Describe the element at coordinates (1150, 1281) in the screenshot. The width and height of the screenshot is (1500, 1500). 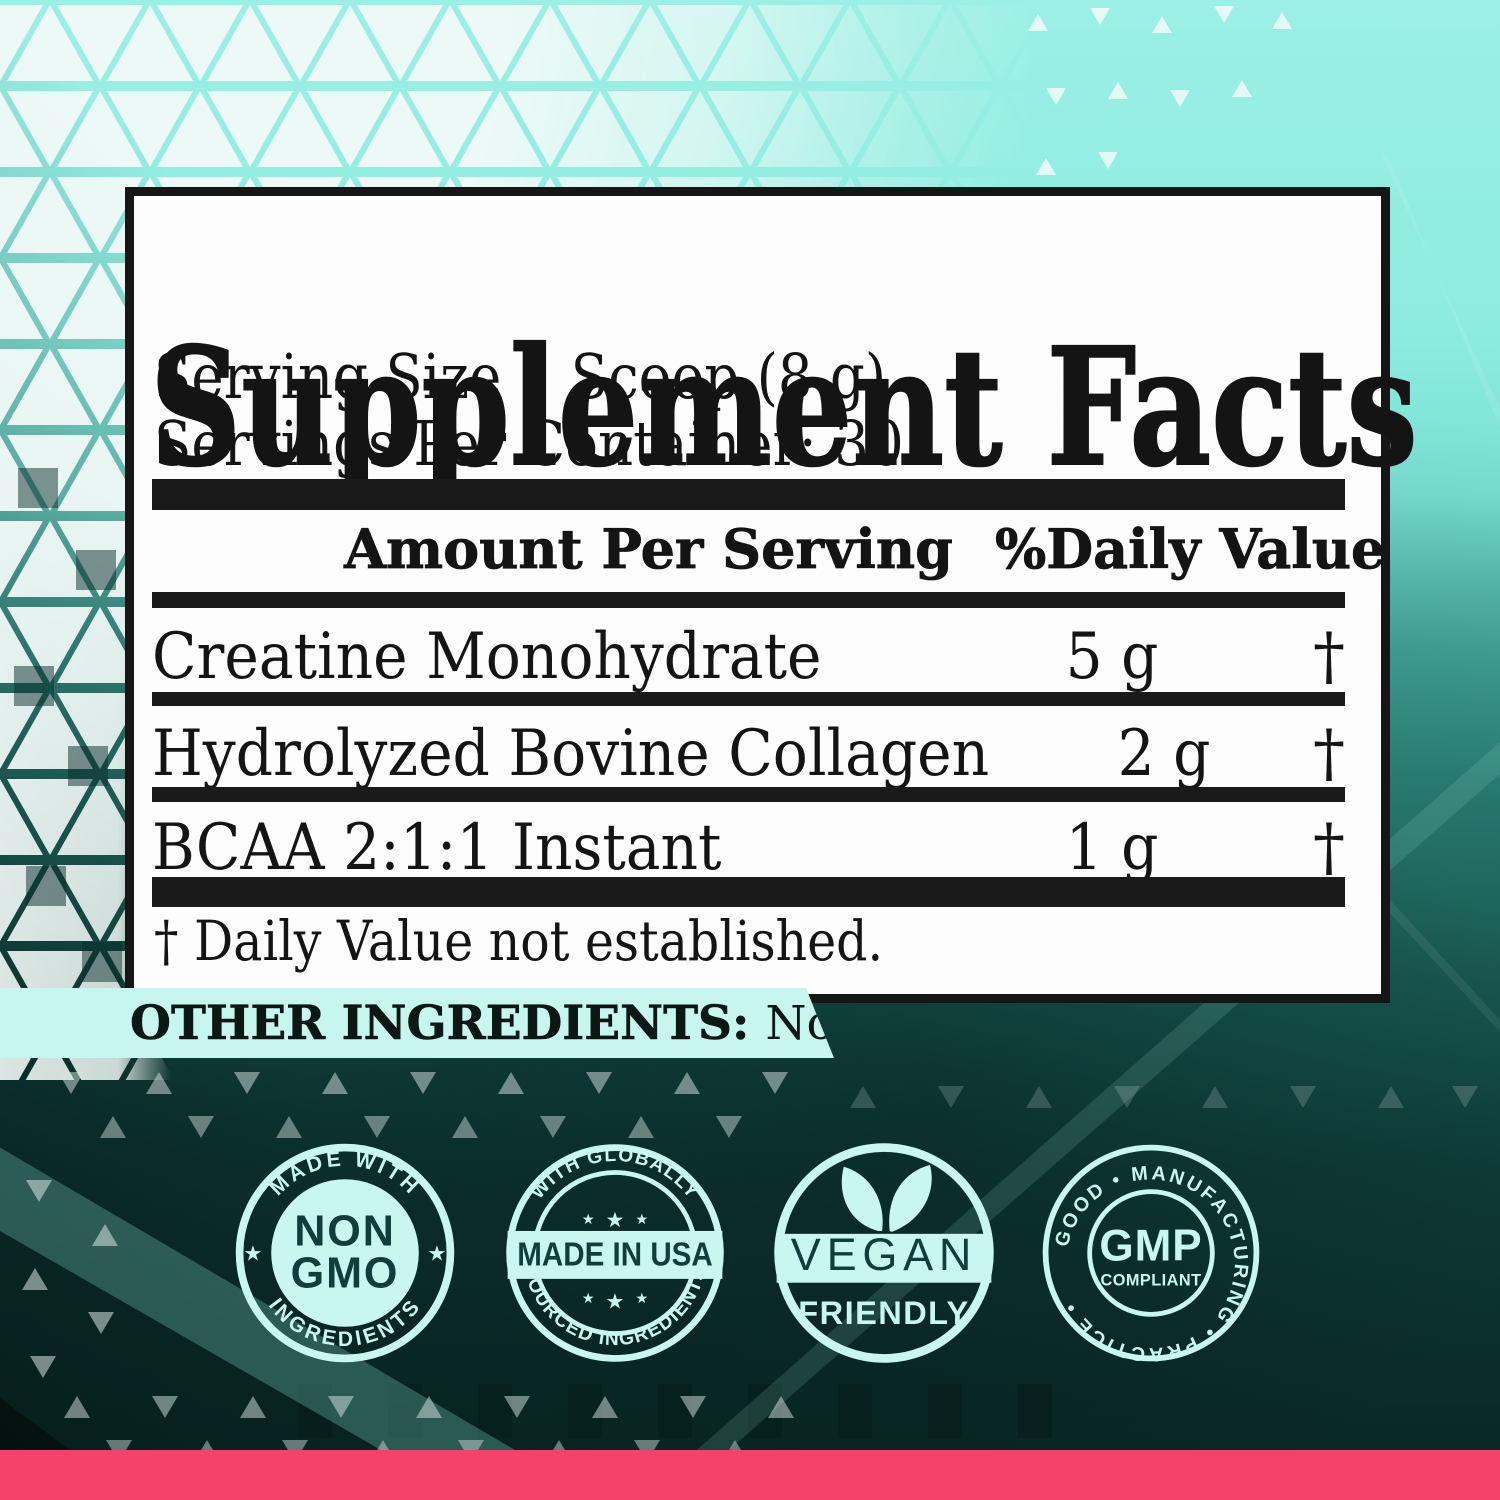
I see `badge-text-line2: COMPLIANT` at that location.